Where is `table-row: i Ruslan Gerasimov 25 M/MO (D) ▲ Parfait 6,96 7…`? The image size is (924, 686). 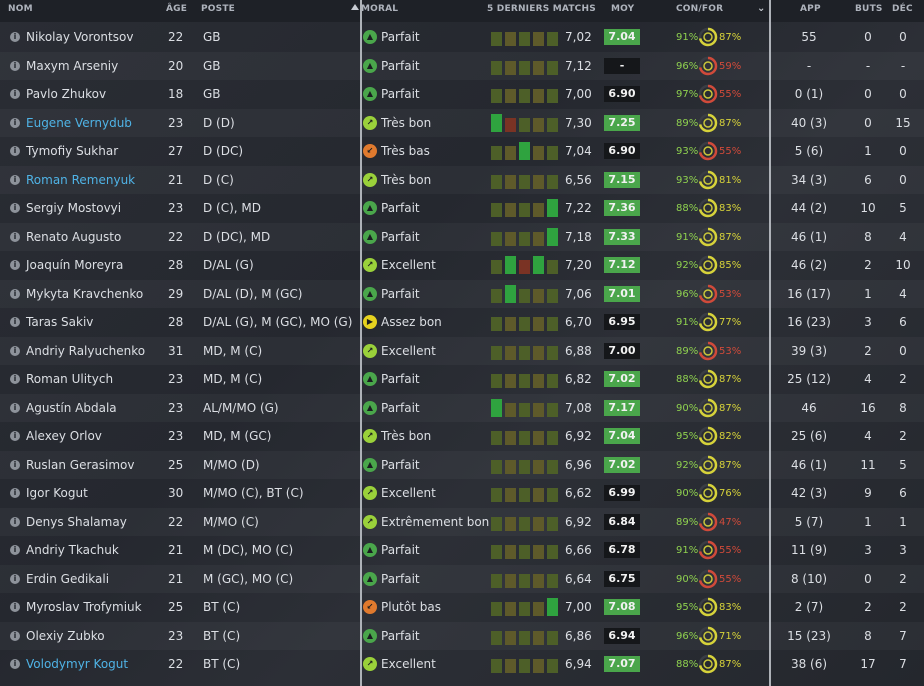 table-row: i Ruslan Gerasimov 25 M/MO (D) ▲ Parfait 6,96 7… is located at coordinates (462, 465).